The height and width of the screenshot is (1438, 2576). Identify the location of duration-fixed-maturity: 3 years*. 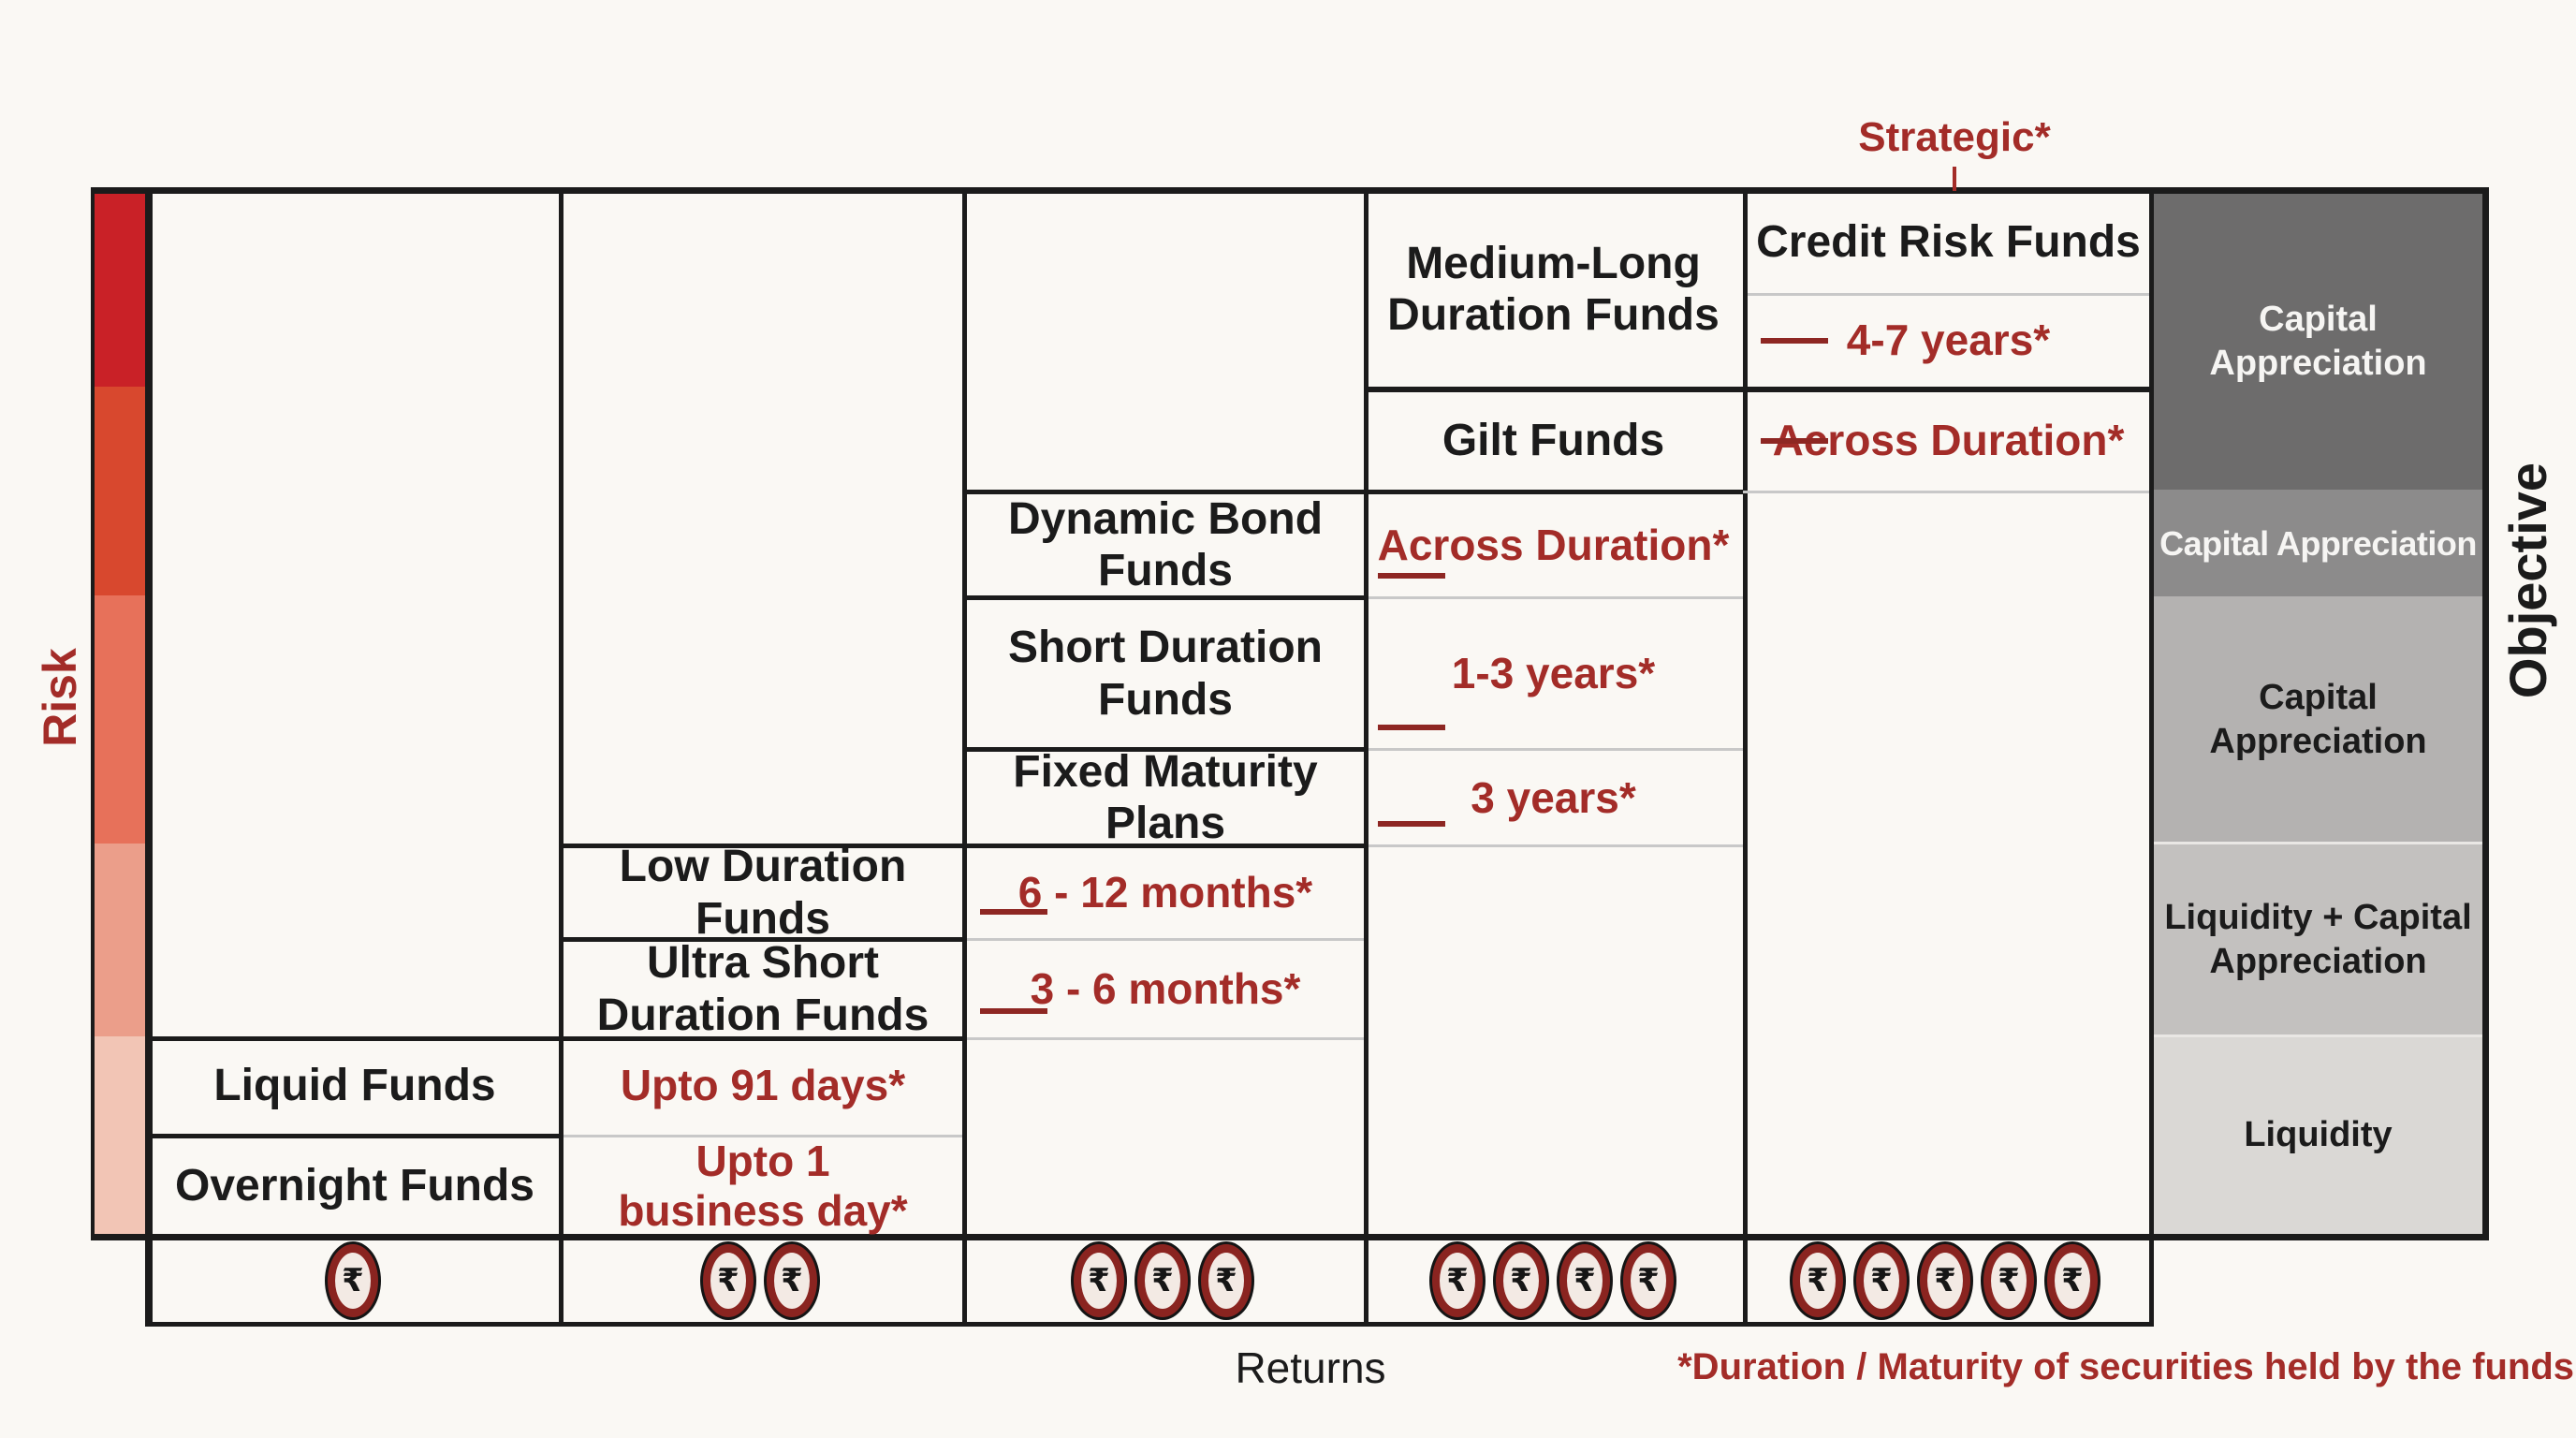
(1553, 798).